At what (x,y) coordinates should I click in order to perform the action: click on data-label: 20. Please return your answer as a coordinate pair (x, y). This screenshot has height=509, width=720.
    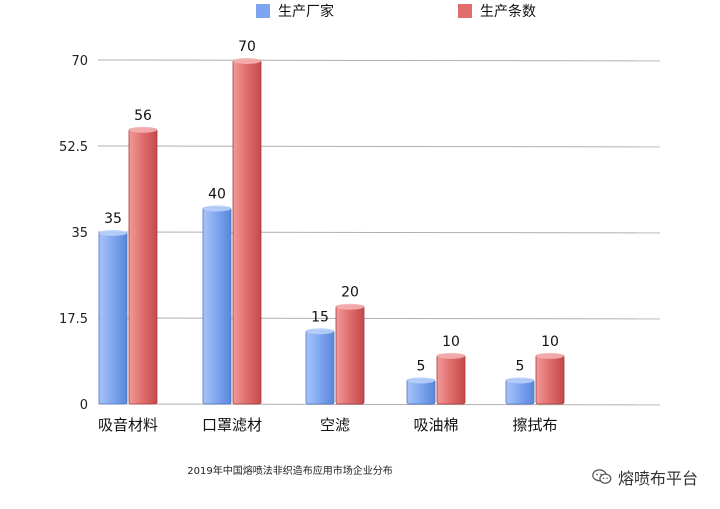
    Looking at the image, I should click on (350, 293).